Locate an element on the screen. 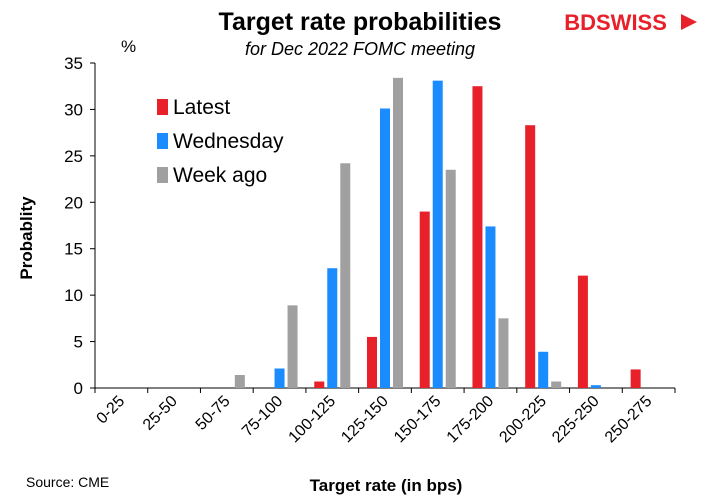  brand-logo: BD SWISS is located at coordinates (630, 22).